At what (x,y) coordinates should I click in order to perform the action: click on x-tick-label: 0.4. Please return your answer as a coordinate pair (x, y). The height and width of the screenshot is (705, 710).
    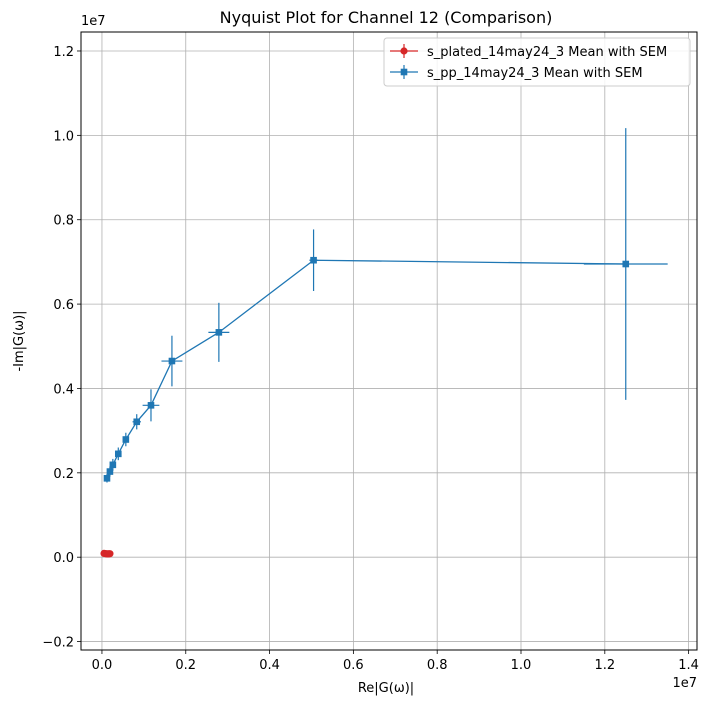
    Looking at the image, I should click on (269, 665).